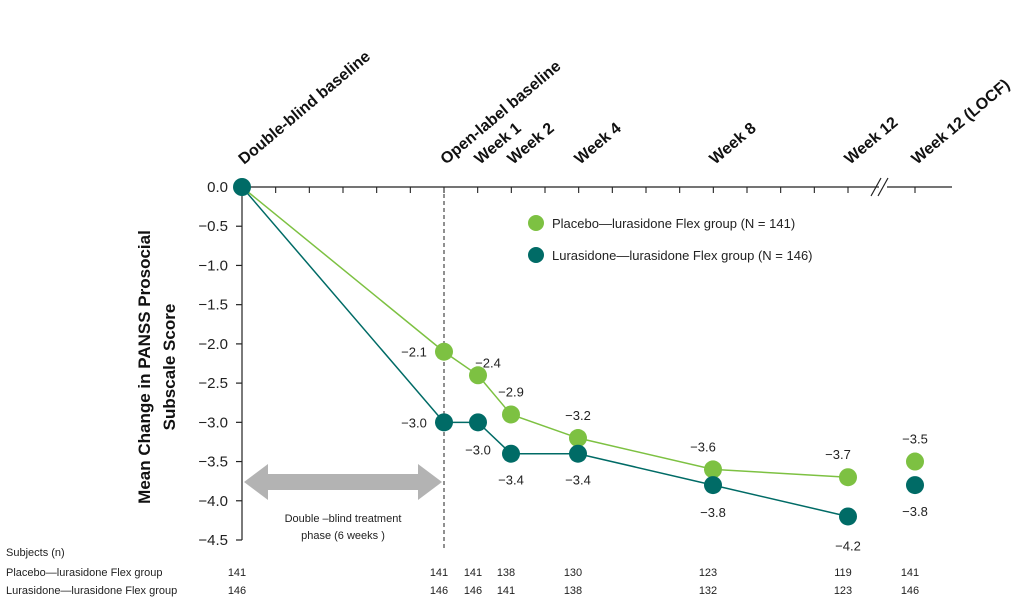  Describe the element at coordinates (511, 391) in the screenshot. I see `placebo-data-label: −2.9` at that location.